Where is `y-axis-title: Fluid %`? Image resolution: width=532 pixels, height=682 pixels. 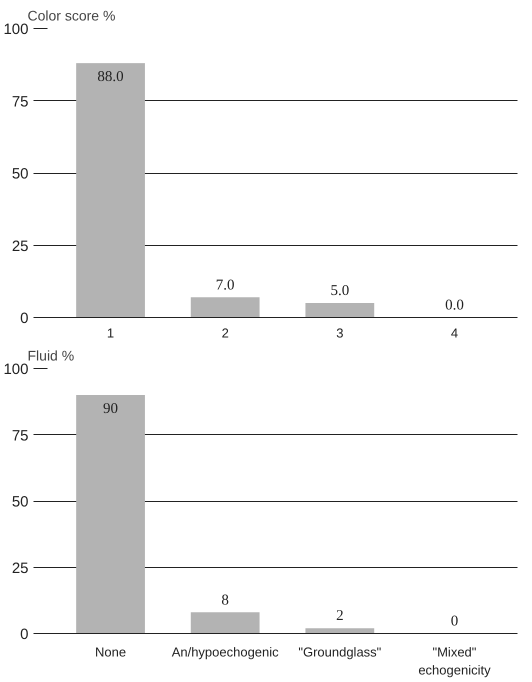
y-axis-title: Fluid % is located at coordinates (51, 356).